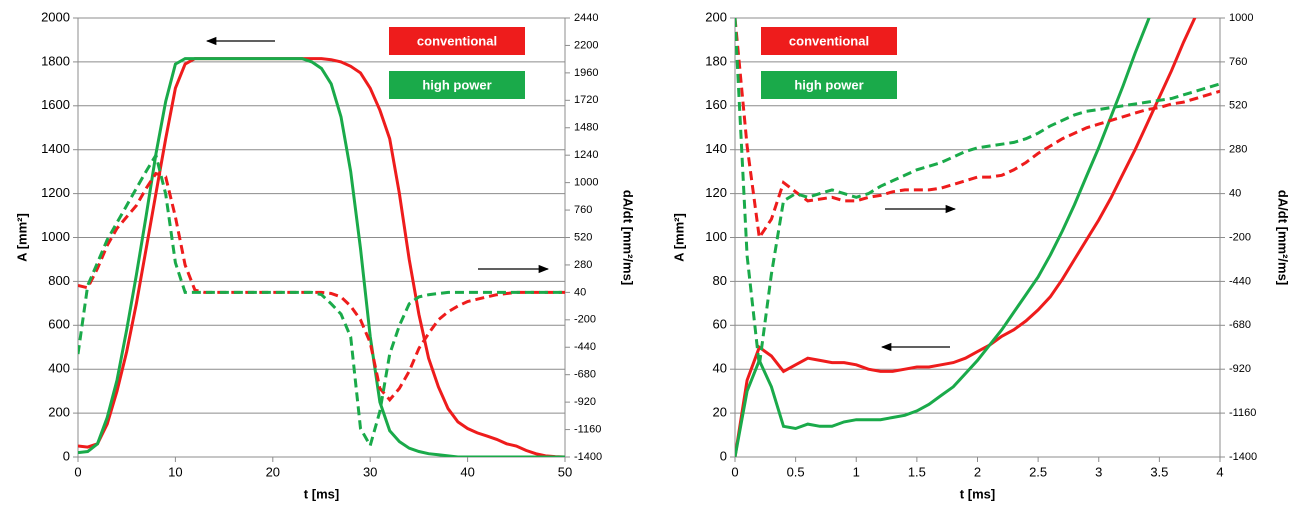  Describe the element at coordinates (716, 104) in the screenshot. I see `y-tick-label: 160` at that location.